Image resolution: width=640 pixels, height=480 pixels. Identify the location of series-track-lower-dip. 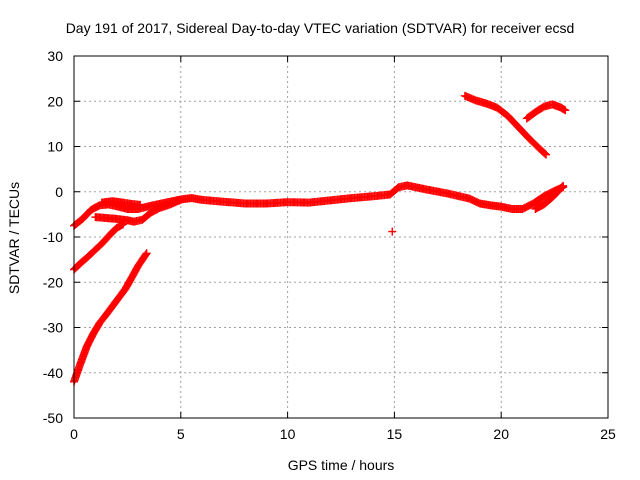
(138, 210).